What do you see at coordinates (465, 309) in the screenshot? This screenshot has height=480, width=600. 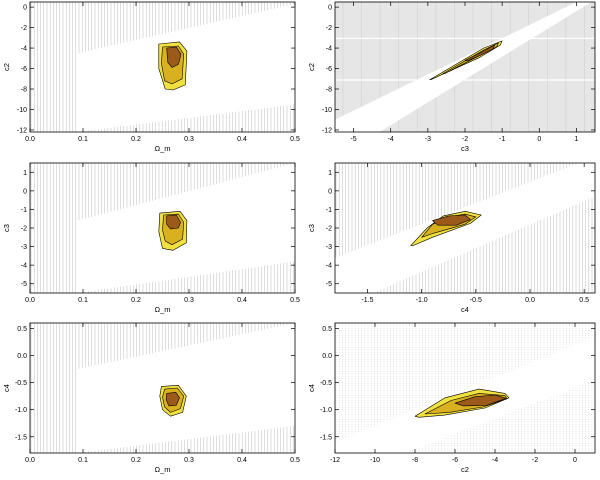 I see `x-axis-label: c4` at bounding box center [465, 309].